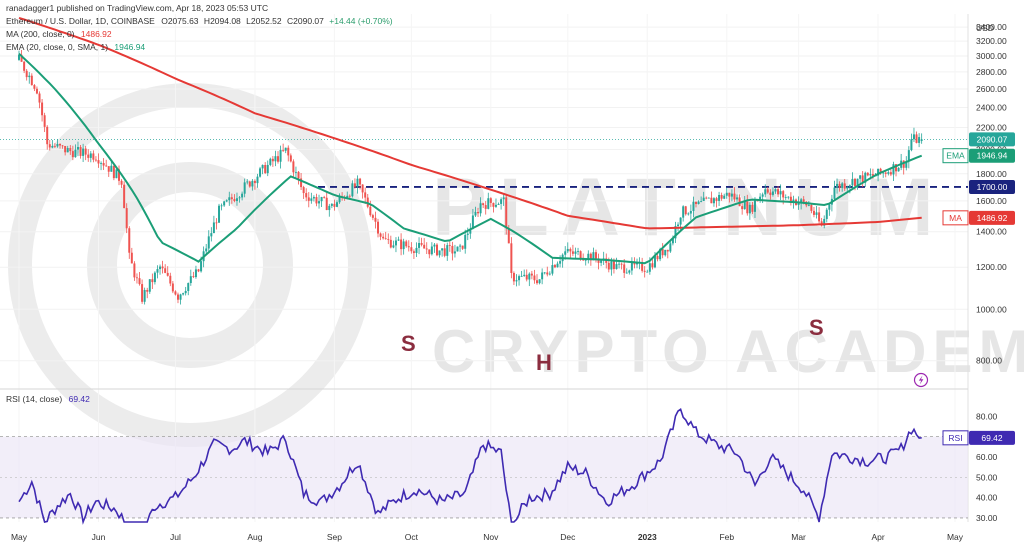 This screenshot has height=547, width=1024. Describe the element at coordinates (647, 537) in the screenshot. I see `time-tick-label: 2023` at that location.